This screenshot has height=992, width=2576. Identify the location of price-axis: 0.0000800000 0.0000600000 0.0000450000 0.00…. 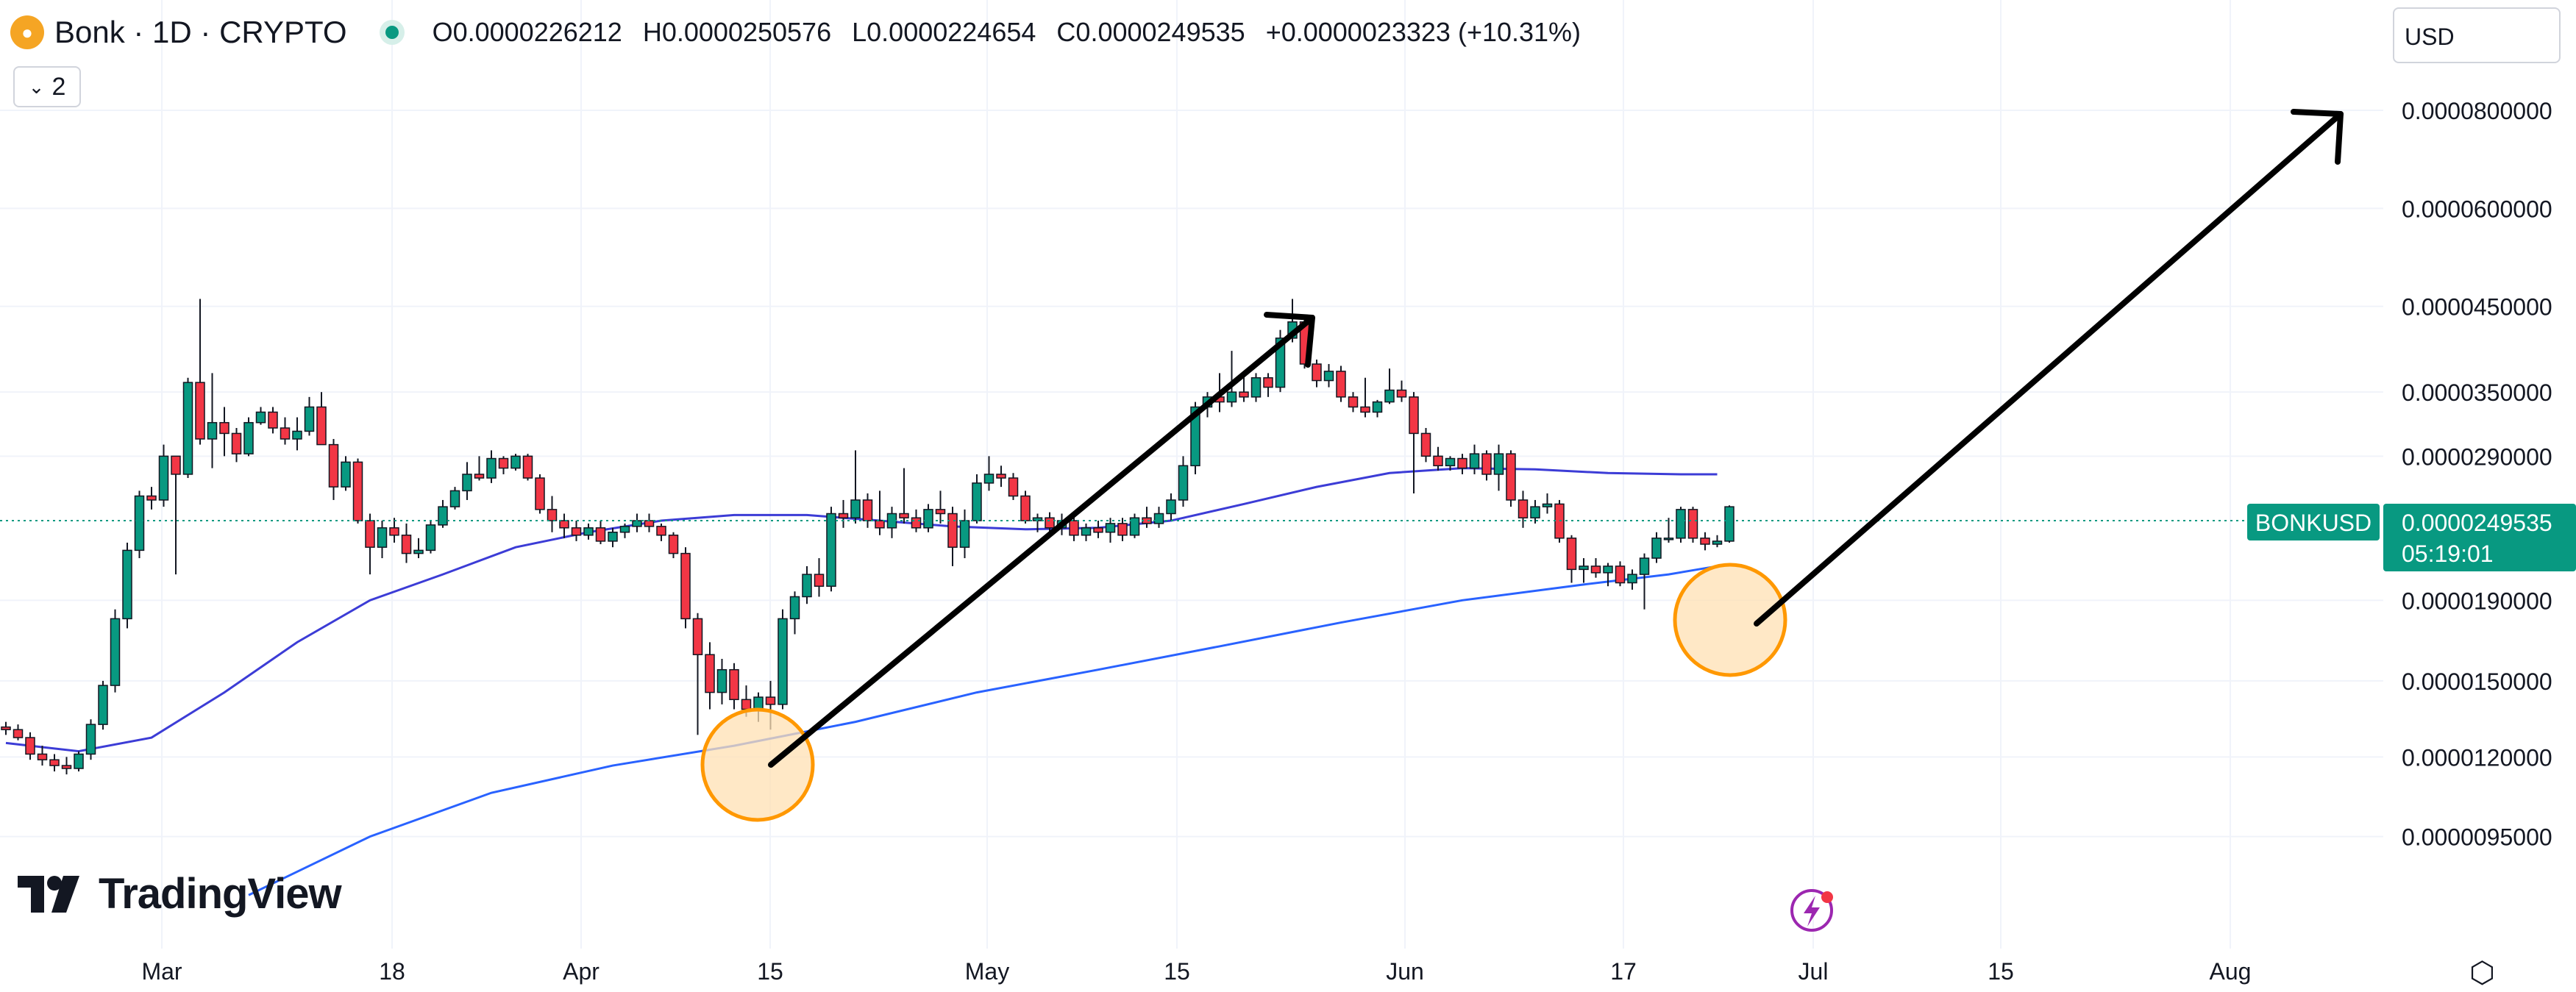
(2477, 474).